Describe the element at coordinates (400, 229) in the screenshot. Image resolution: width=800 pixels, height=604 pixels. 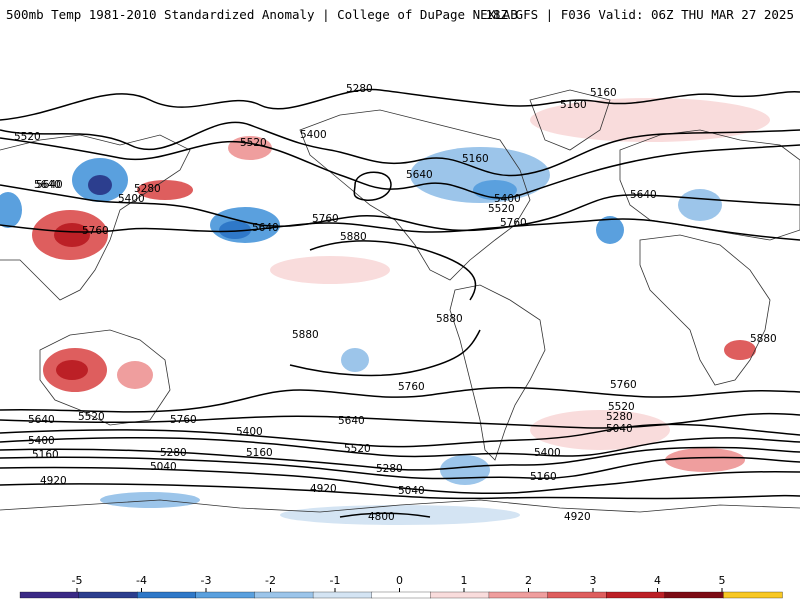
I see `contour-5760-north` at that location.